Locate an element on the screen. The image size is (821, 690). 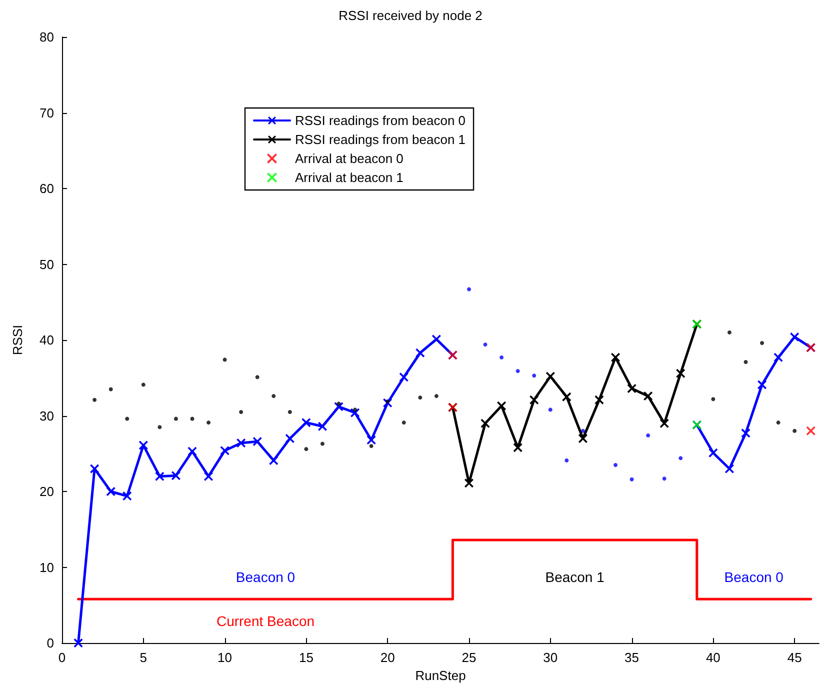
y-tick-label: 40 is located at coordinates (47, 340).